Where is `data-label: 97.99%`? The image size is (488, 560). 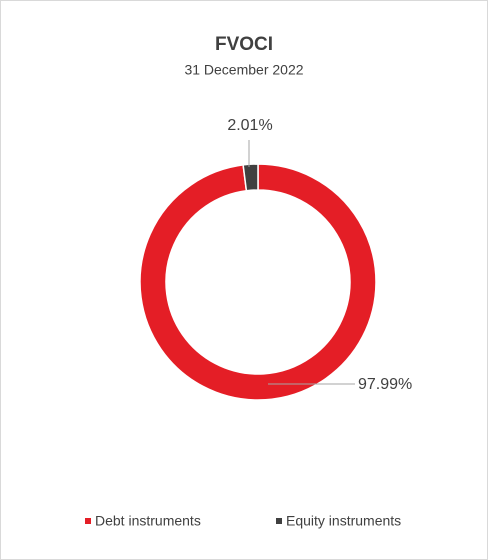
data-label: 97.99% is located at coordinates (385, 384).